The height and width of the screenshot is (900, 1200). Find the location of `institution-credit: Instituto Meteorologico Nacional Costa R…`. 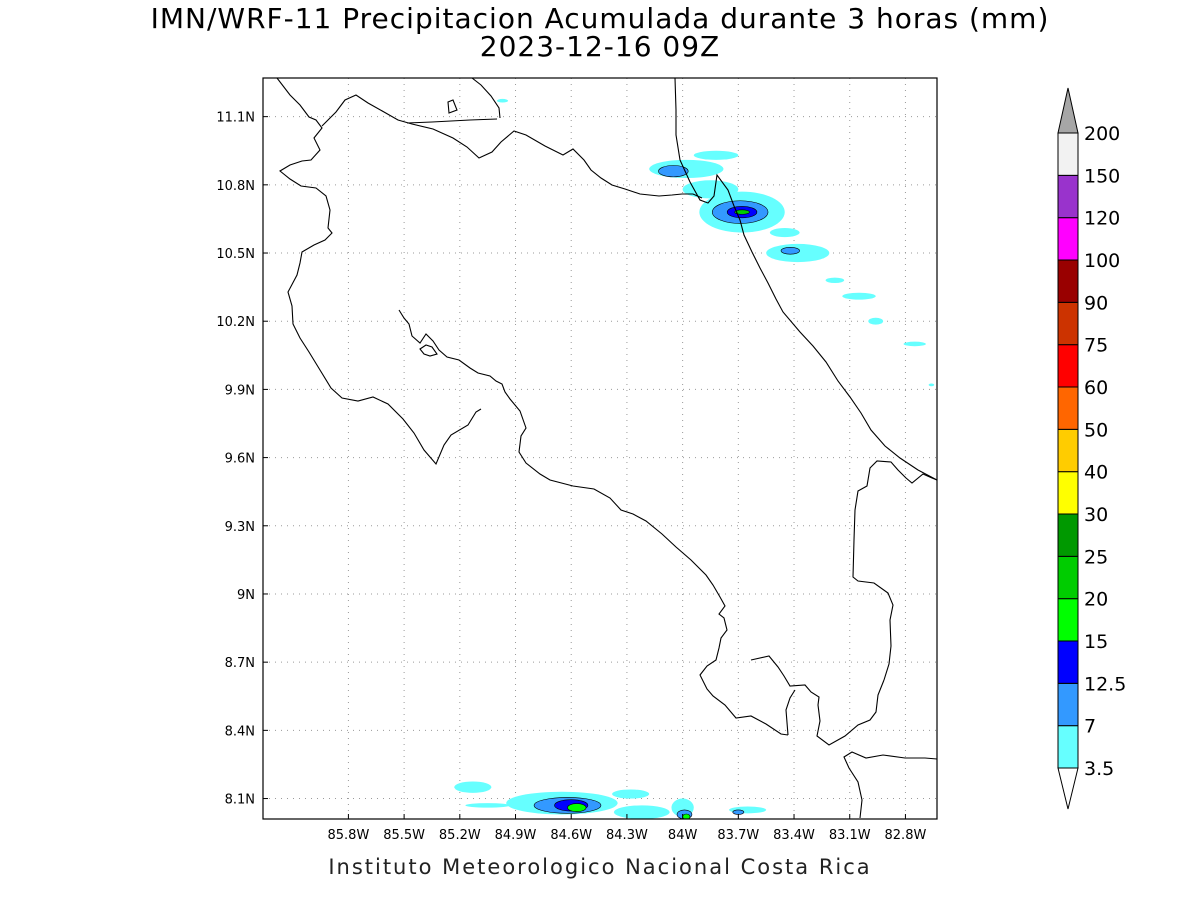

institution-credit: Instituto Meteorologico Nacional Costa R… is located at coordinates (600, 867).